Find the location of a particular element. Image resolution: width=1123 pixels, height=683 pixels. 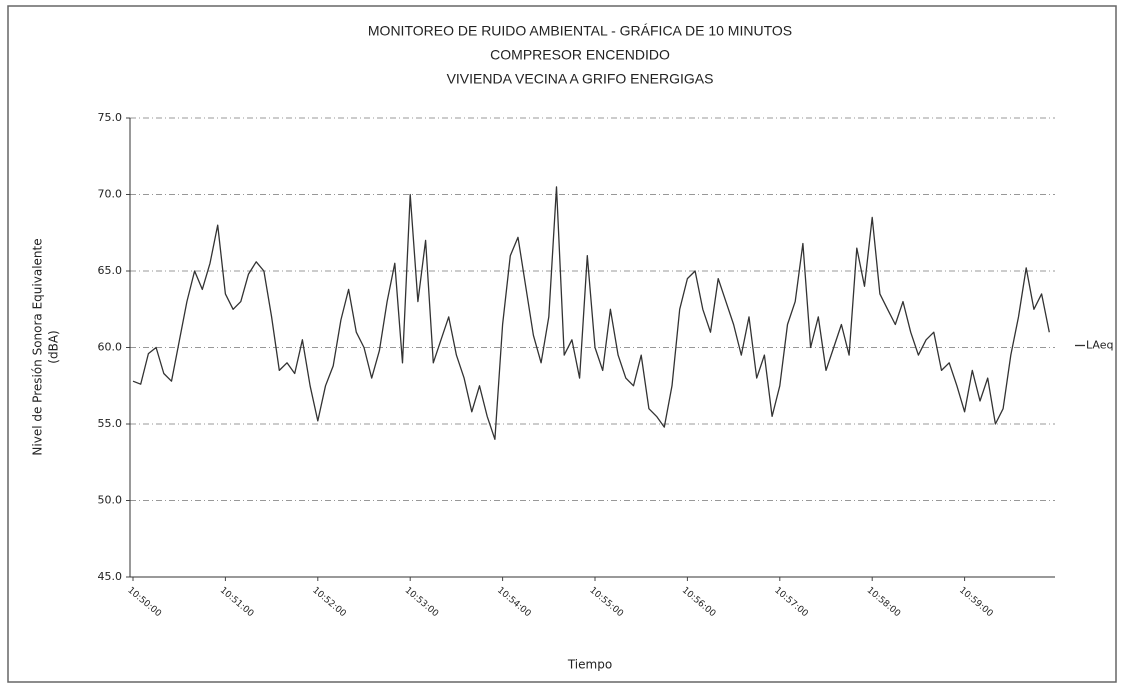

y-axis-label: (dBA) is located at coordinates (54, 346).